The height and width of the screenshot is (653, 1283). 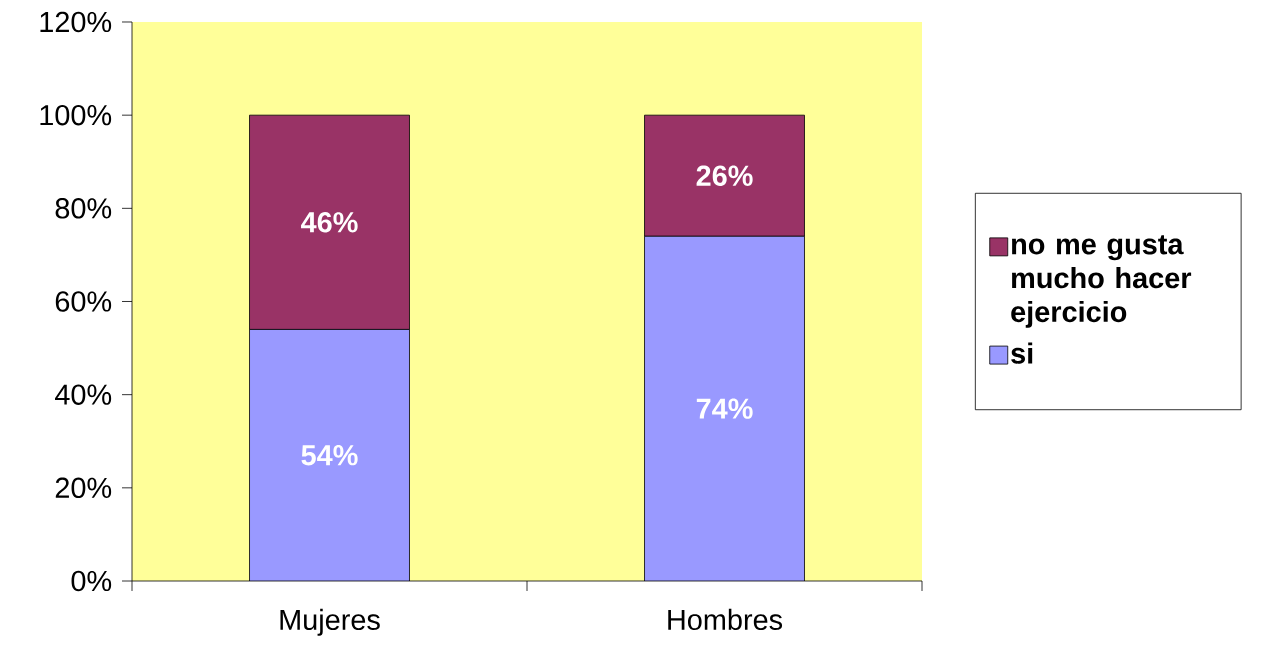 I want to click on y-tick-label: 60%, so click(x=83, y=301).